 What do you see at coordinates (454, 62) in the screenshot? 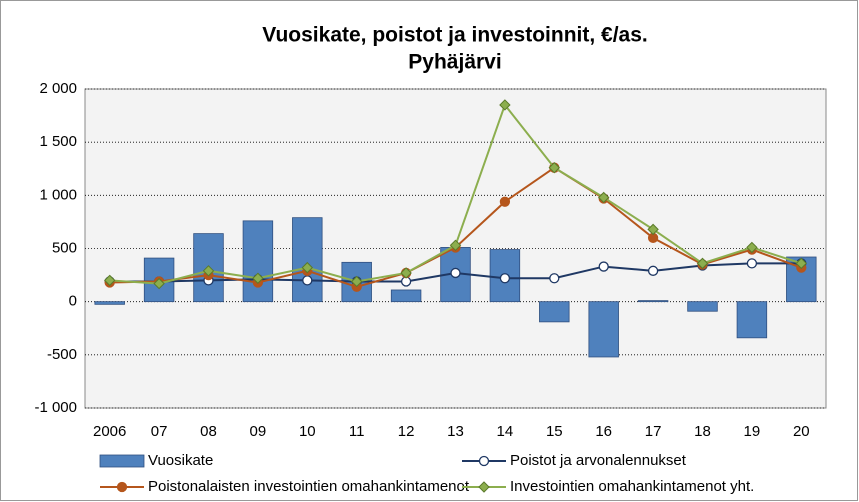
I see `chart-subtitle: Pyhäjärvi` at bounding box center [454, 62].